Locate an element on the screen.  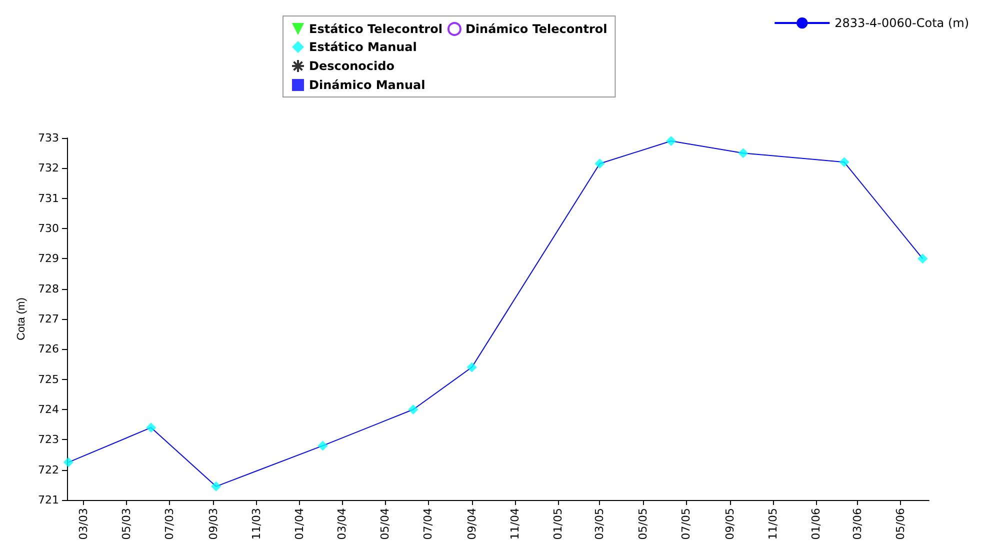
legend-label: Dinámico Manual is located at coordinates (367, 85).